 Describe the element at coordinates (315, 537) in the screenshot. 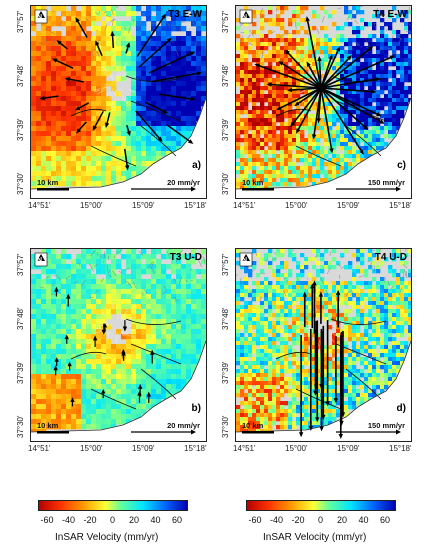

I see `colorbar-title-right: InSAR Velocity (mm/yr)` at that location.